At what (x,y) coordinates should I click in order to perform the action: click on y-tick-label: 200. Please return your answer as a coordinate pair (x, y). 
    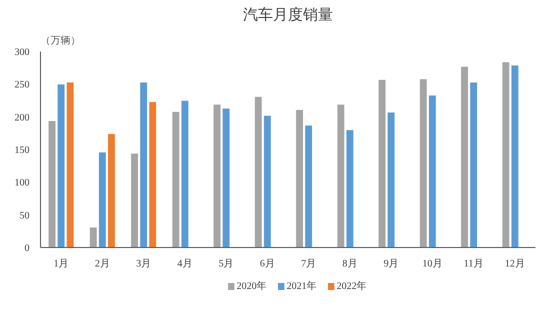
    Looking at the image, I should click on (22, 118).